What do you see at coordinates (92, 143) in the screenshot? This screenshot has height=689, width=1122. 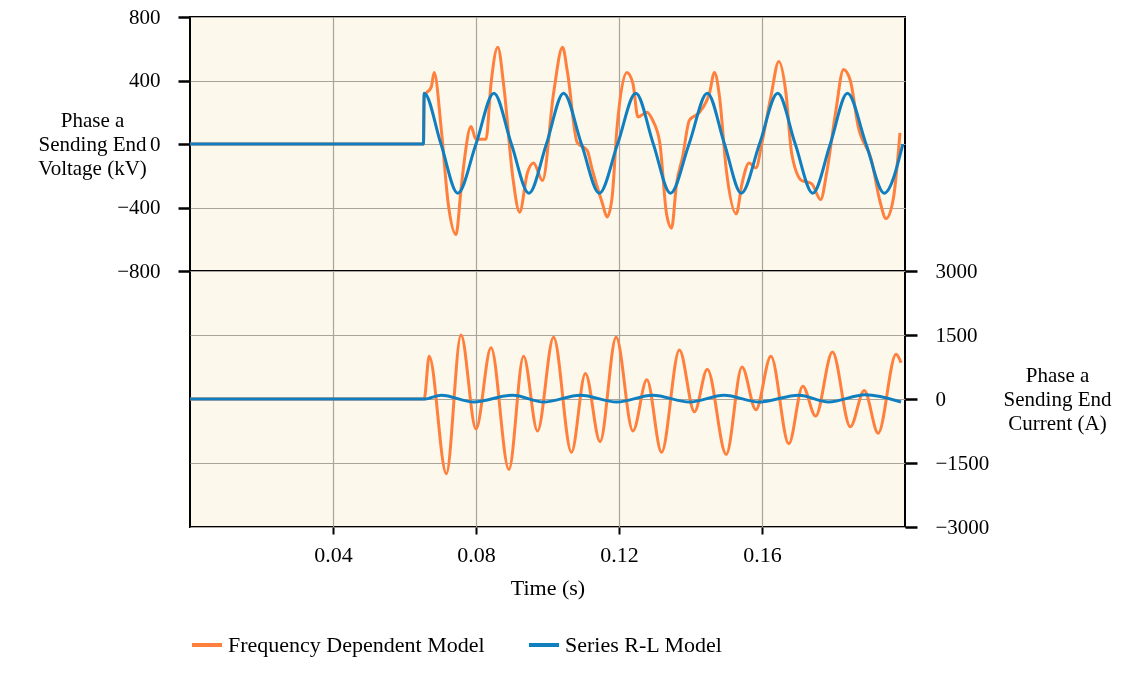 I see `y-axis-title: Phase a Sending End Voltage (kV)` at bounding box center [92, 143].